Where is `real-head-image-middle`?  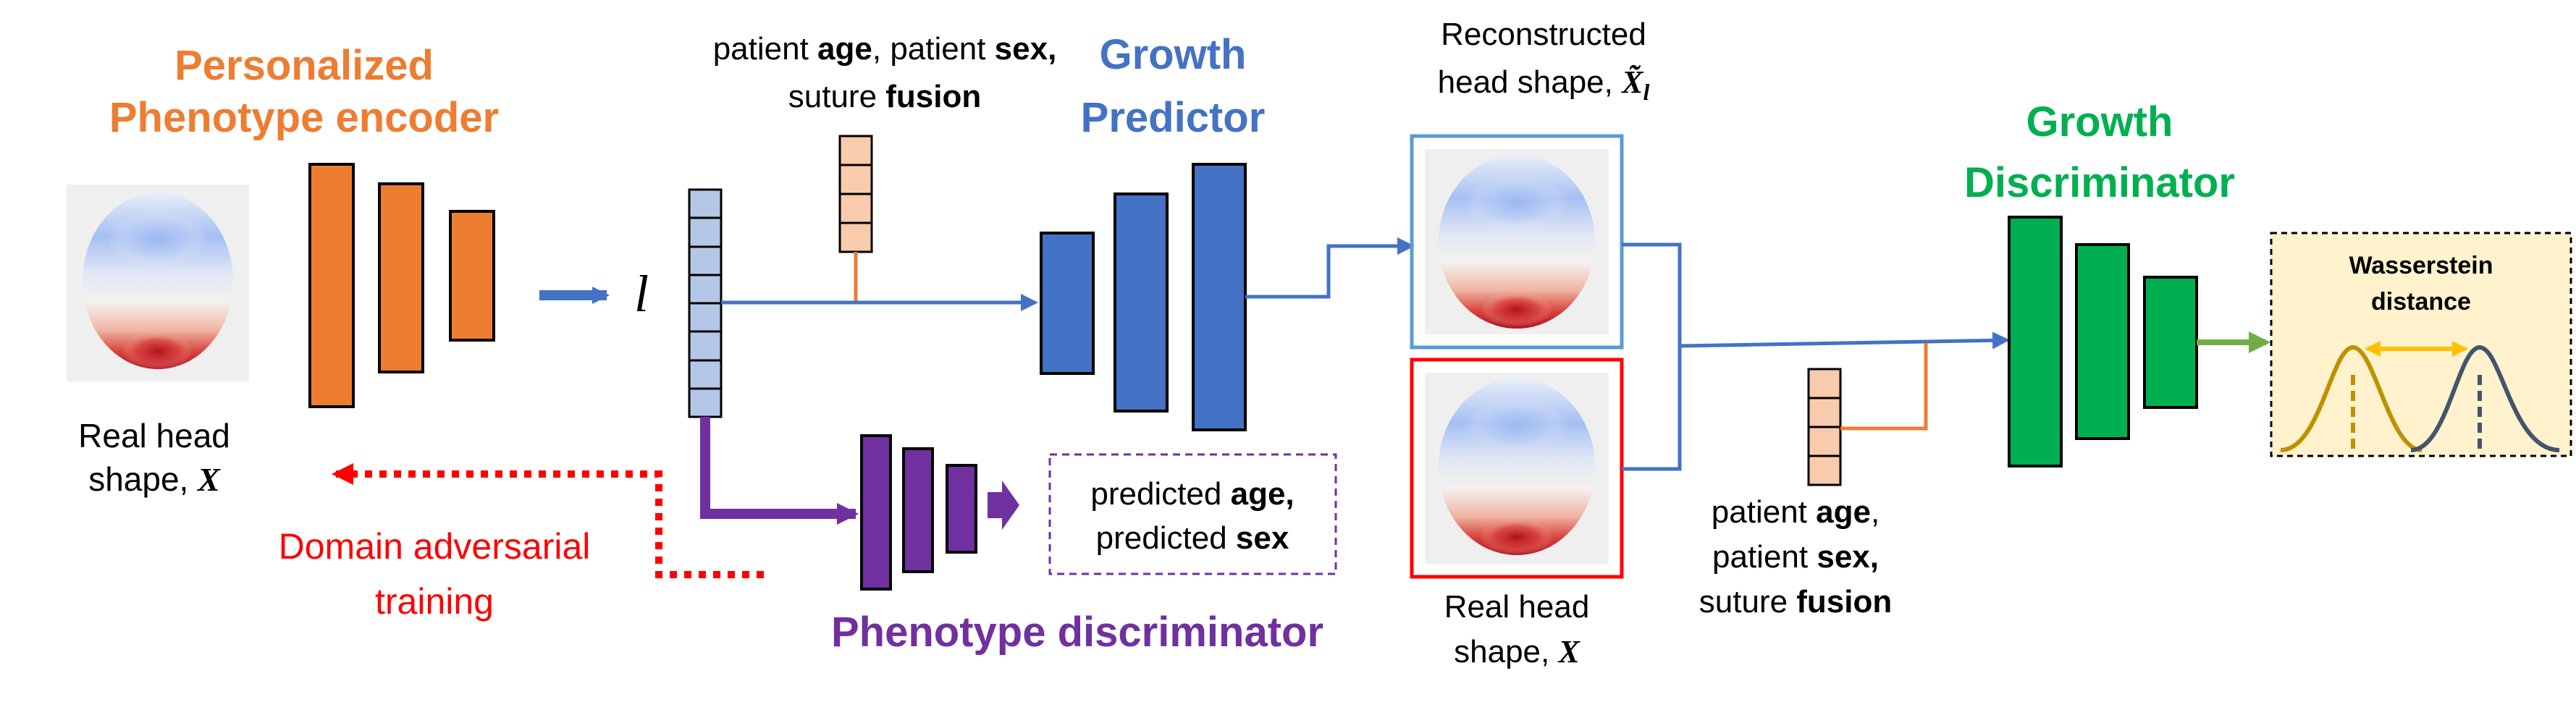 real-head-image-middle is located at coordinates (1517, 468).